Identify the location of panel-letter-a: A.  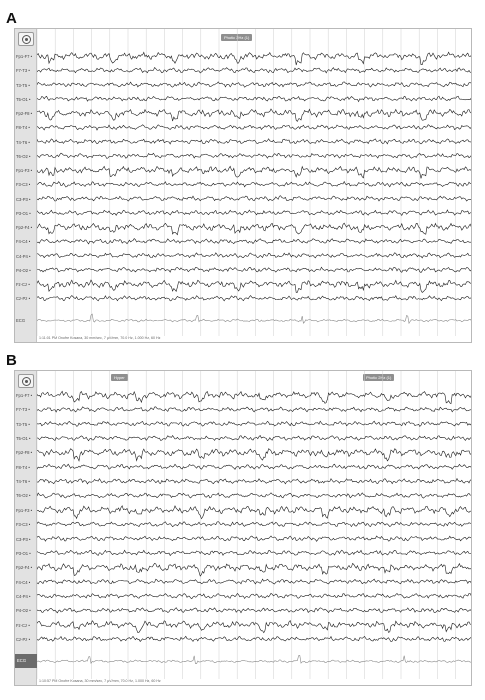
(11, 18).